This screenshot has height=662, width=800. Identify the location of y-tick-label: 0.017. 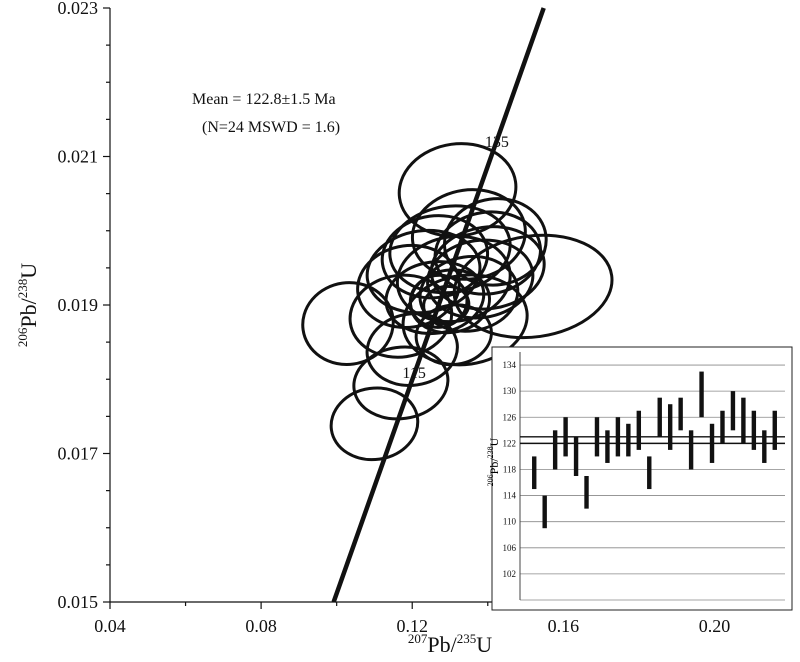
(78, 454).